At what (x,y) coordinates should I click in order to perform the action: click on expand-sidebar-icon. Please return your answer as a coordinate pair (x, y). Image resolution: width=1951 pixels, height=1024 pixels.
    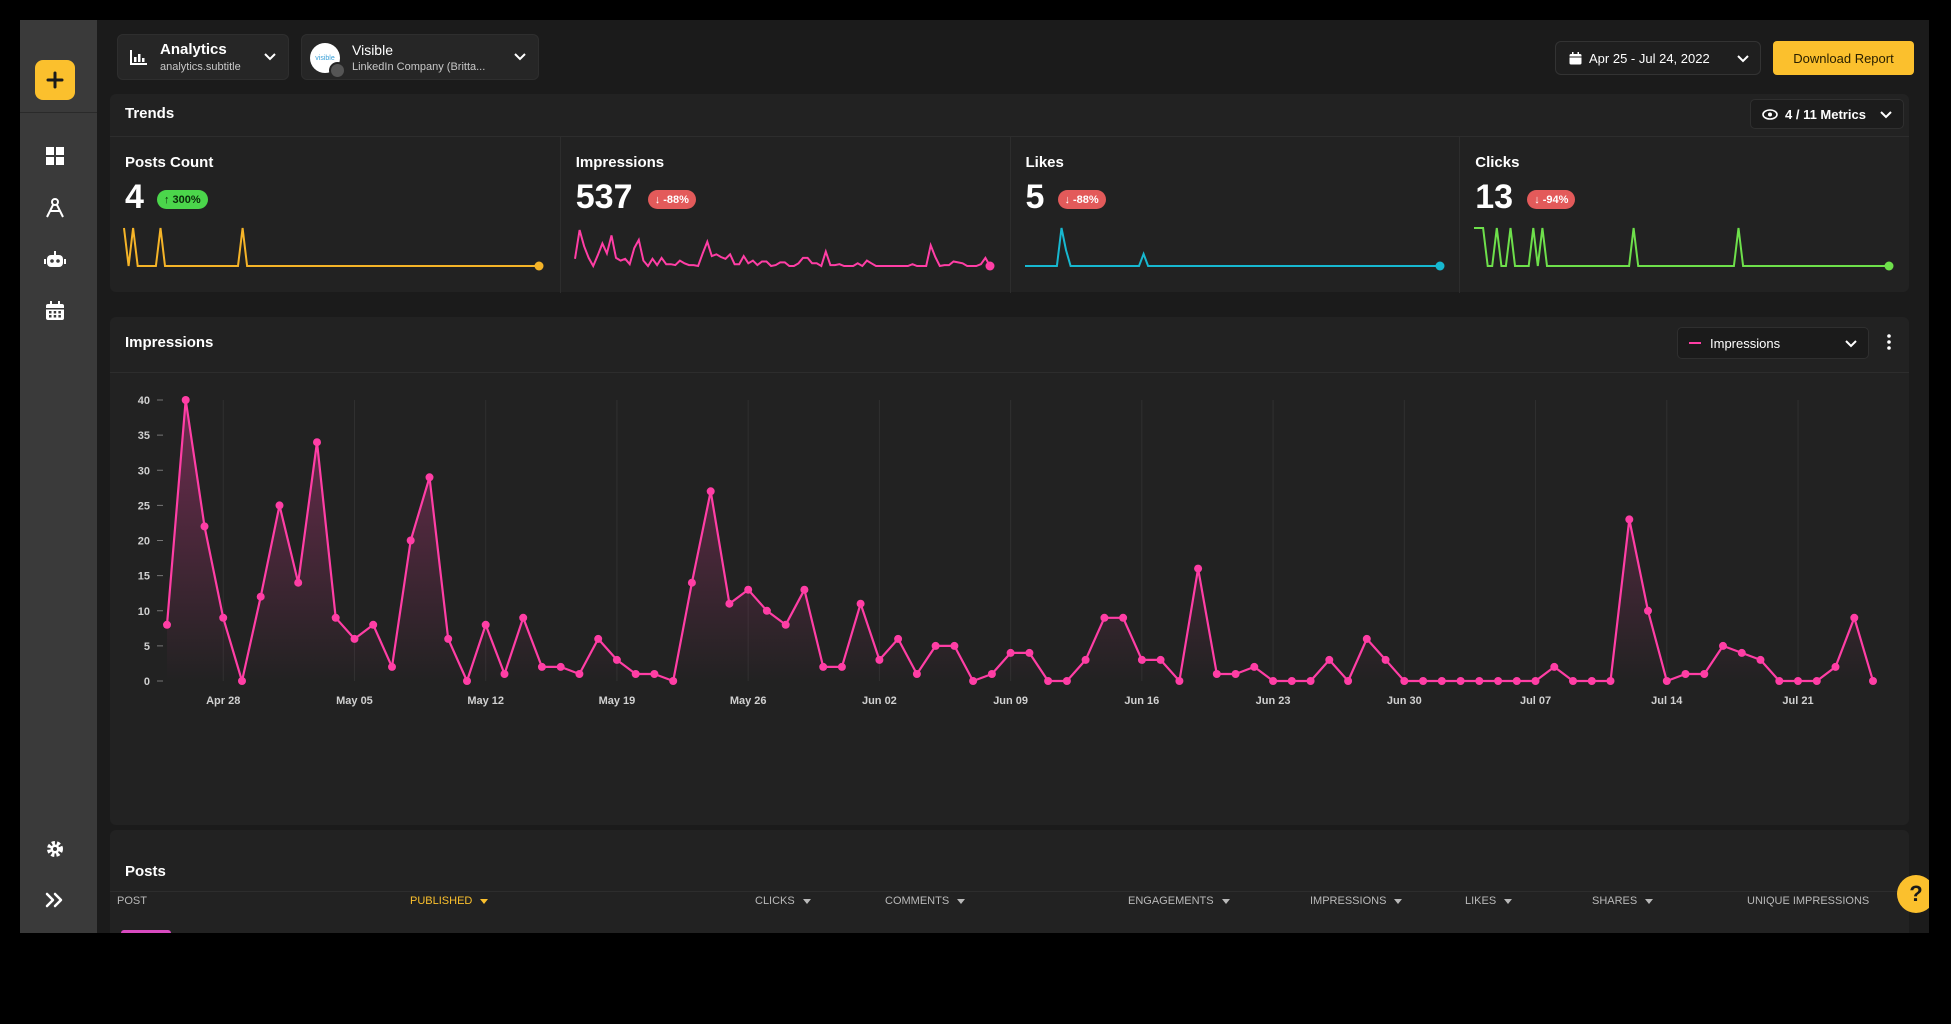
    Looking at the image, I should click on (55, 900).